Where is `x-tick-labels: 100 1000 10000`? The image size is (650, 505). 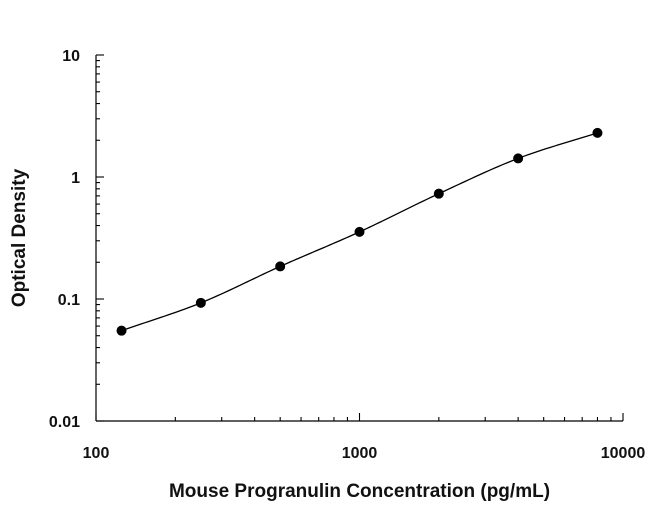
x-tick-labels: 100 1000 10000 is located at coordinates (364, 453).